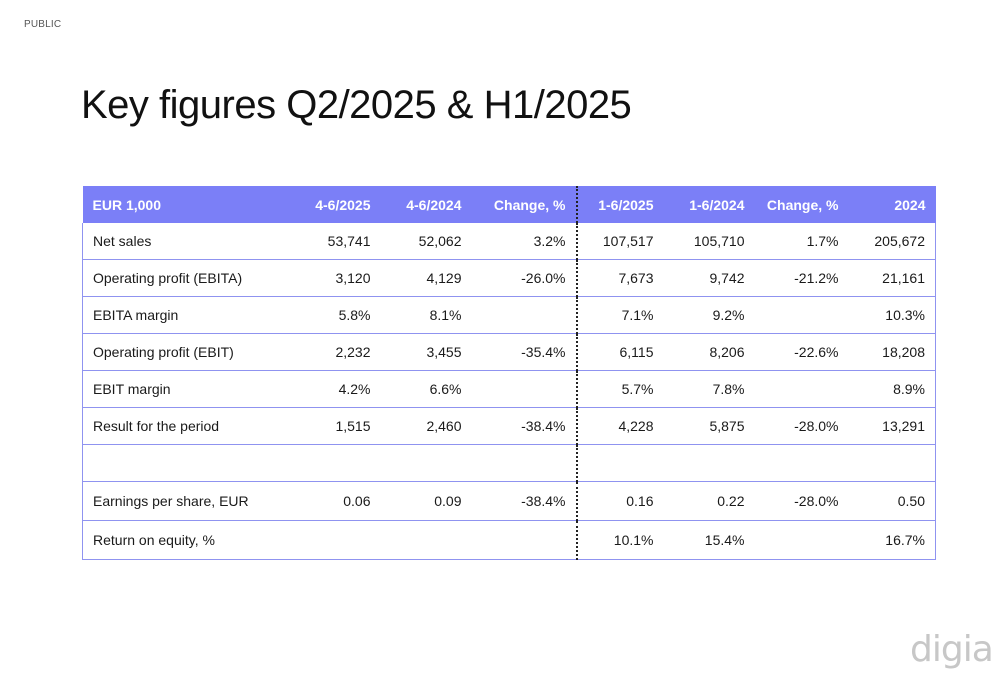 The height and width of the screenshot is (685, 1000). Describe the element at coordinates (187, 501) in the screenshot. I see `row-label: Earnings per share, EUR` at that location.